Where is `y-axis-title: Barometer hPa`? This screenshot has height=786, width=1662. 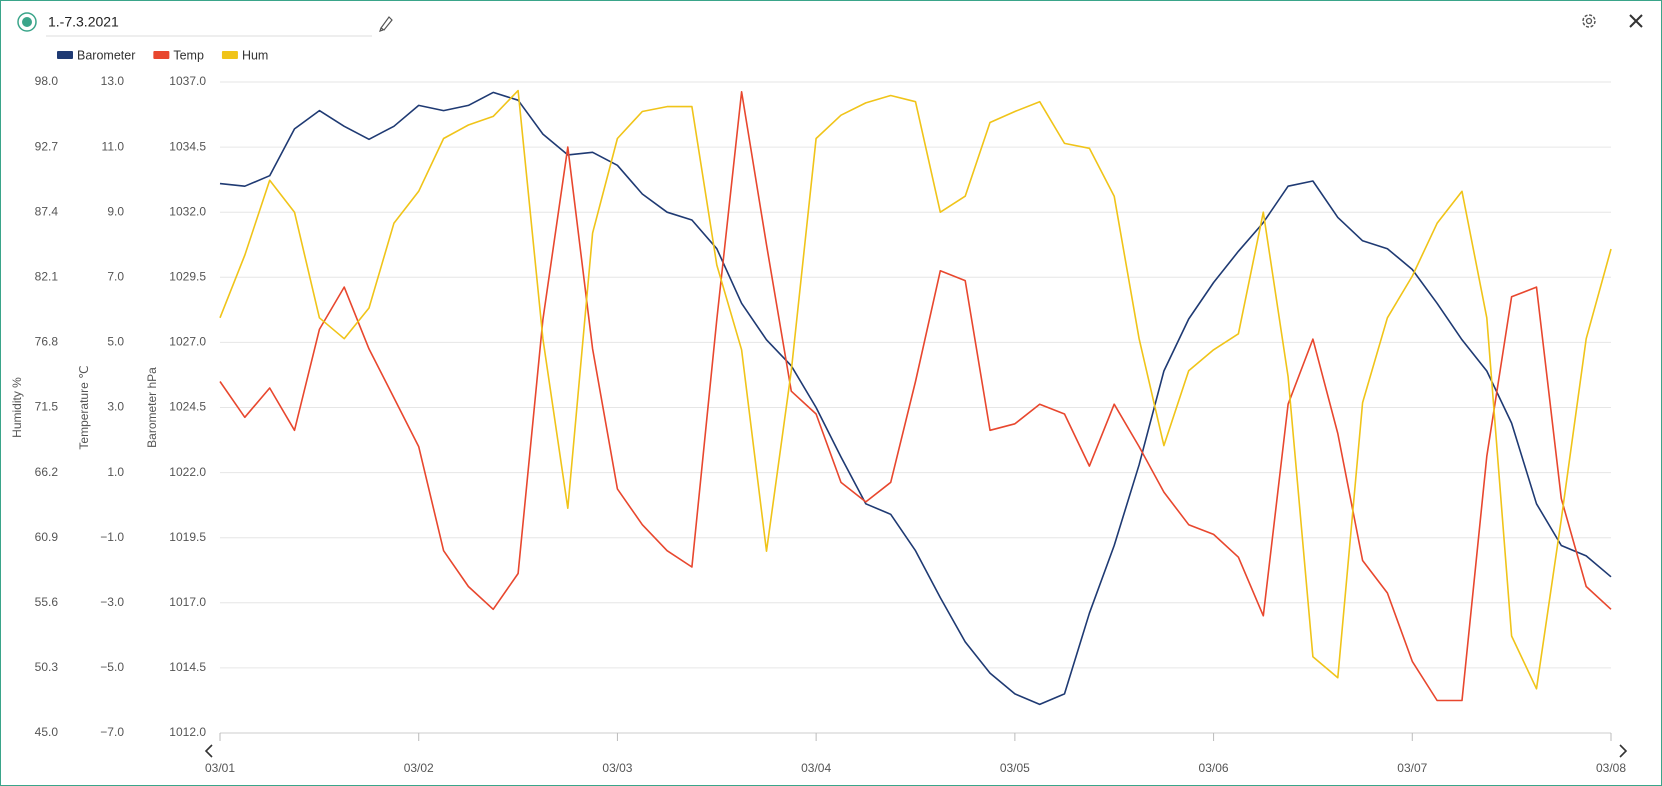 y-axis-title: Barometer hPa is located at coordinates (152, 407).